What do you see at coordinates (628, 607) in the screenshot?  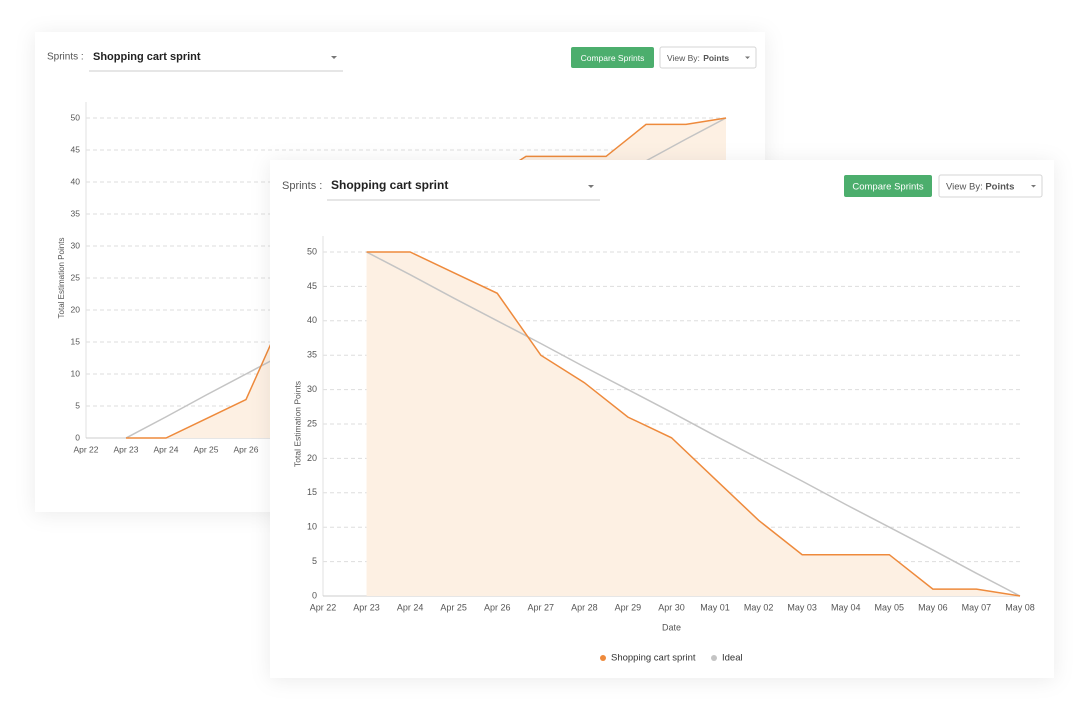 I see `x-tick-label: Apr 29` at bounding box center [628, 607].